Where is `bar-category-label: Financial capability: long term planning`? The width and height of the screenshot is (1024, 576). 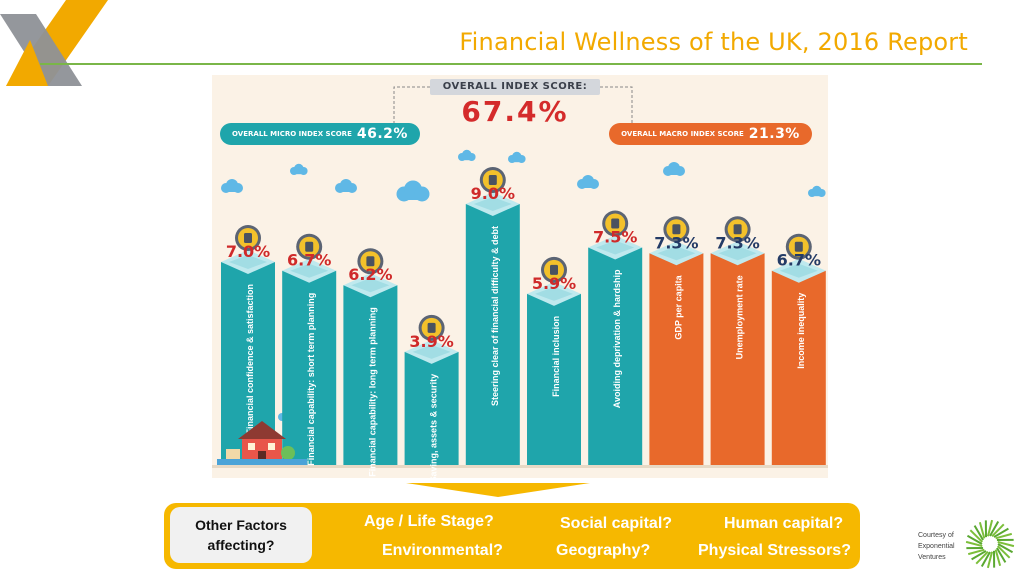 bar-category-label: Financial capability: long term planning is located at coordinates (372, 392).